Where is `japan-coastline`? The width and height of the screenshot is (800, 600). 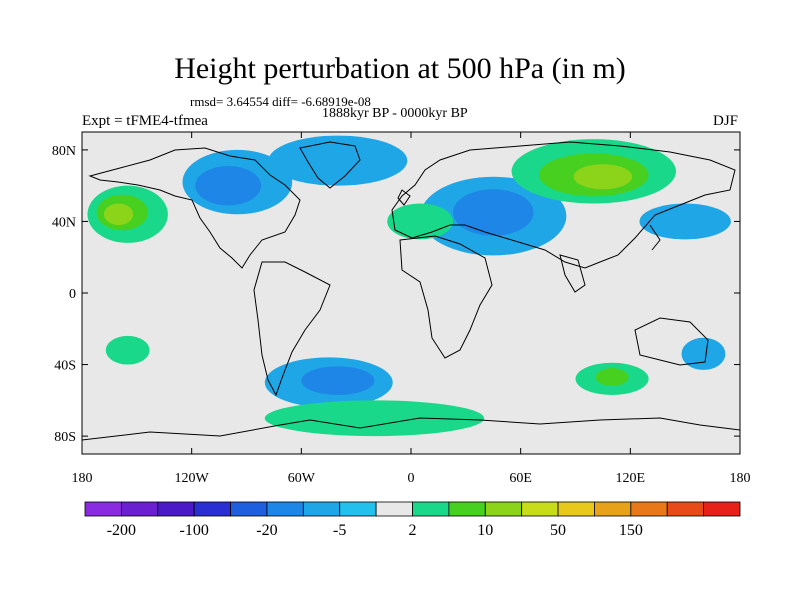
japan-coastline is located at coordinates (655, 237).